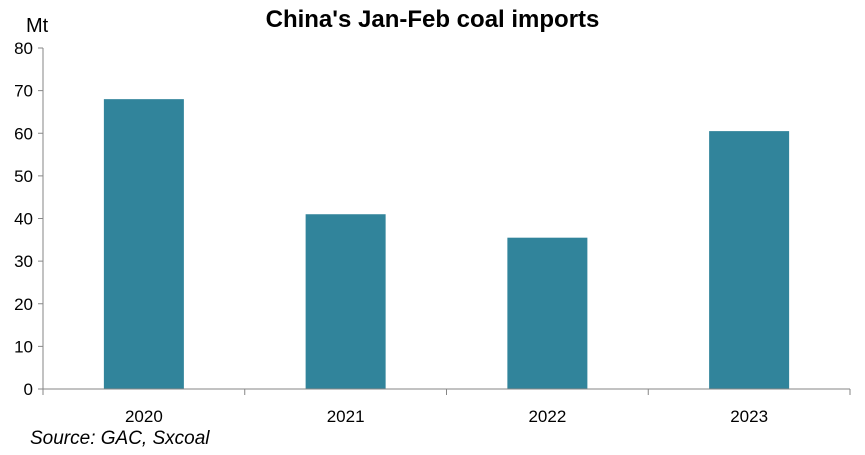  Describe the element at coordinates (23, 219) in the screenshot. I see `y-tick-label-40: 40` at that location.